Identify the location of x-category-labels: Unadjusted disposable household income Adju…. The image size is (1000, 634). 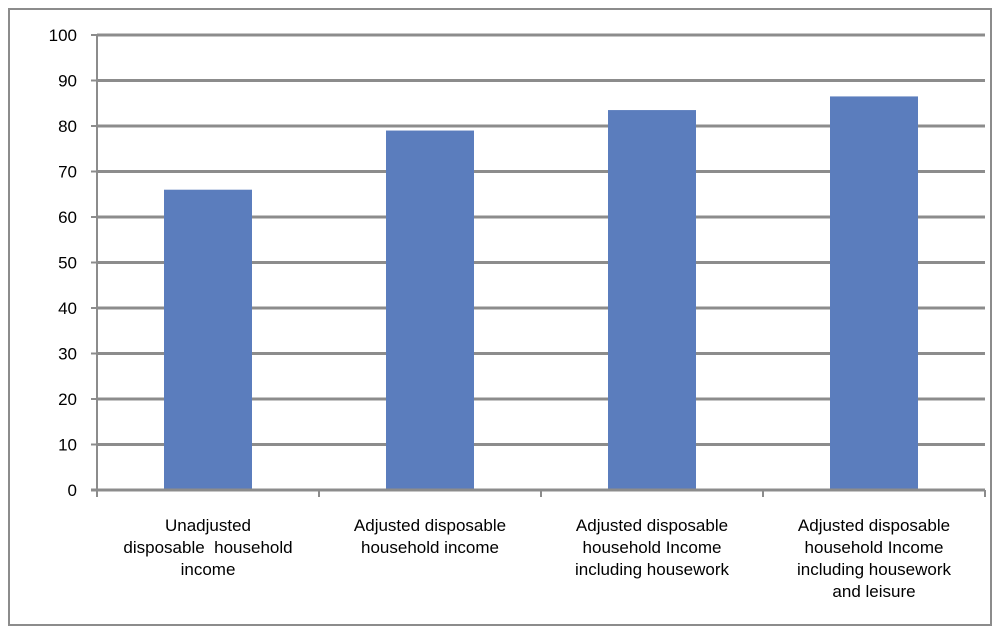
(537, 558).